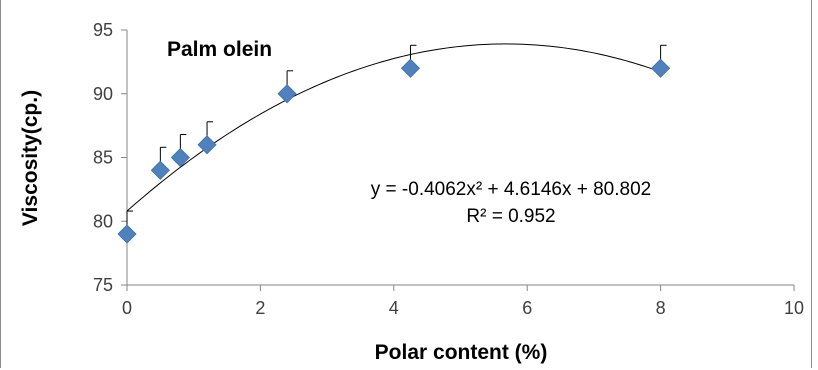 The width and height of the screenshot is (818, 370). What do you see at coordinates (103, 30) in the screenshot?
I see `y-tick-label: 95` at bounding box center [103, 30].